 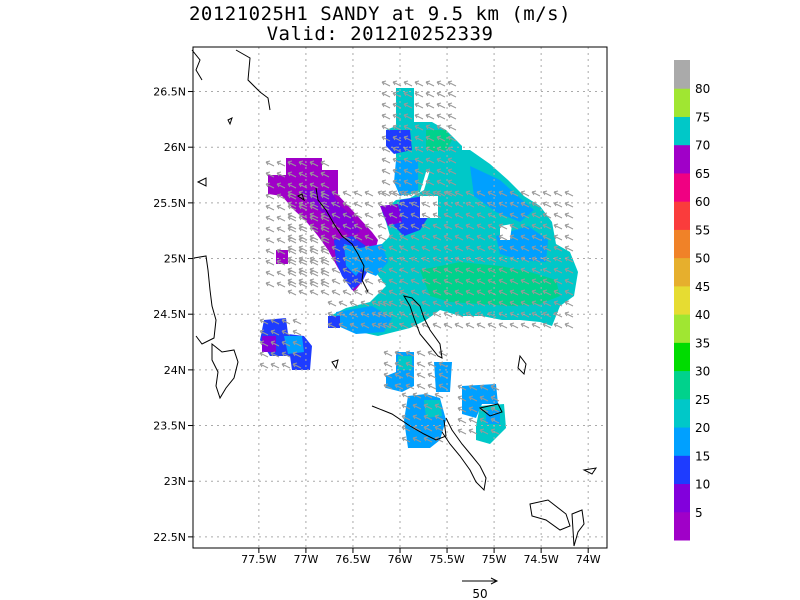 What do you see at coordinates (225, 371) in the screenshot?
I see `coastline-cuba-keys` at bounding box center [225, 371].